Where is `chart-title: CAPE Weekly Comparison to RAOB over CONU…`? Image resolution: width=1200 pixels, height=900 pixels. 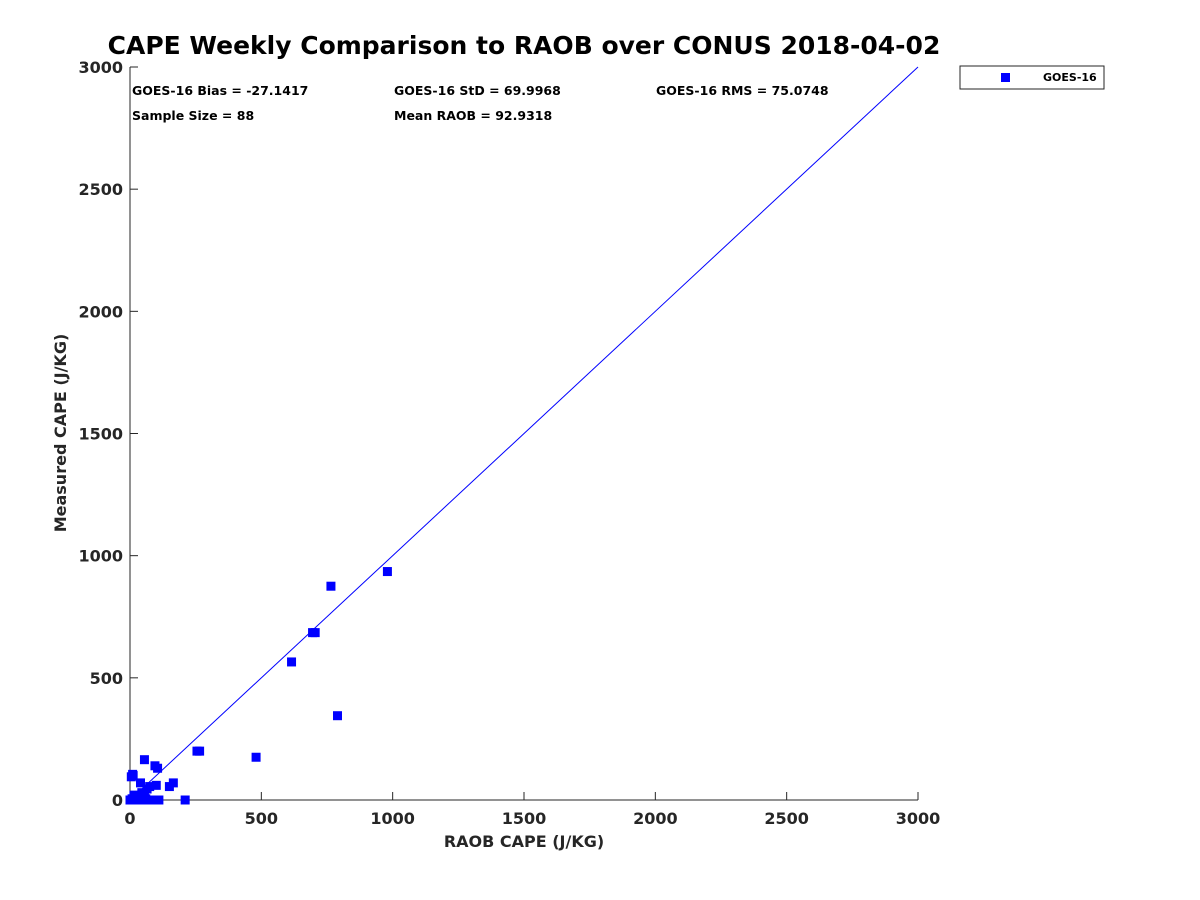
chart-title: CAPE Weekly Comparison to RAOB over CONU… is located at coordinates (524, 45).